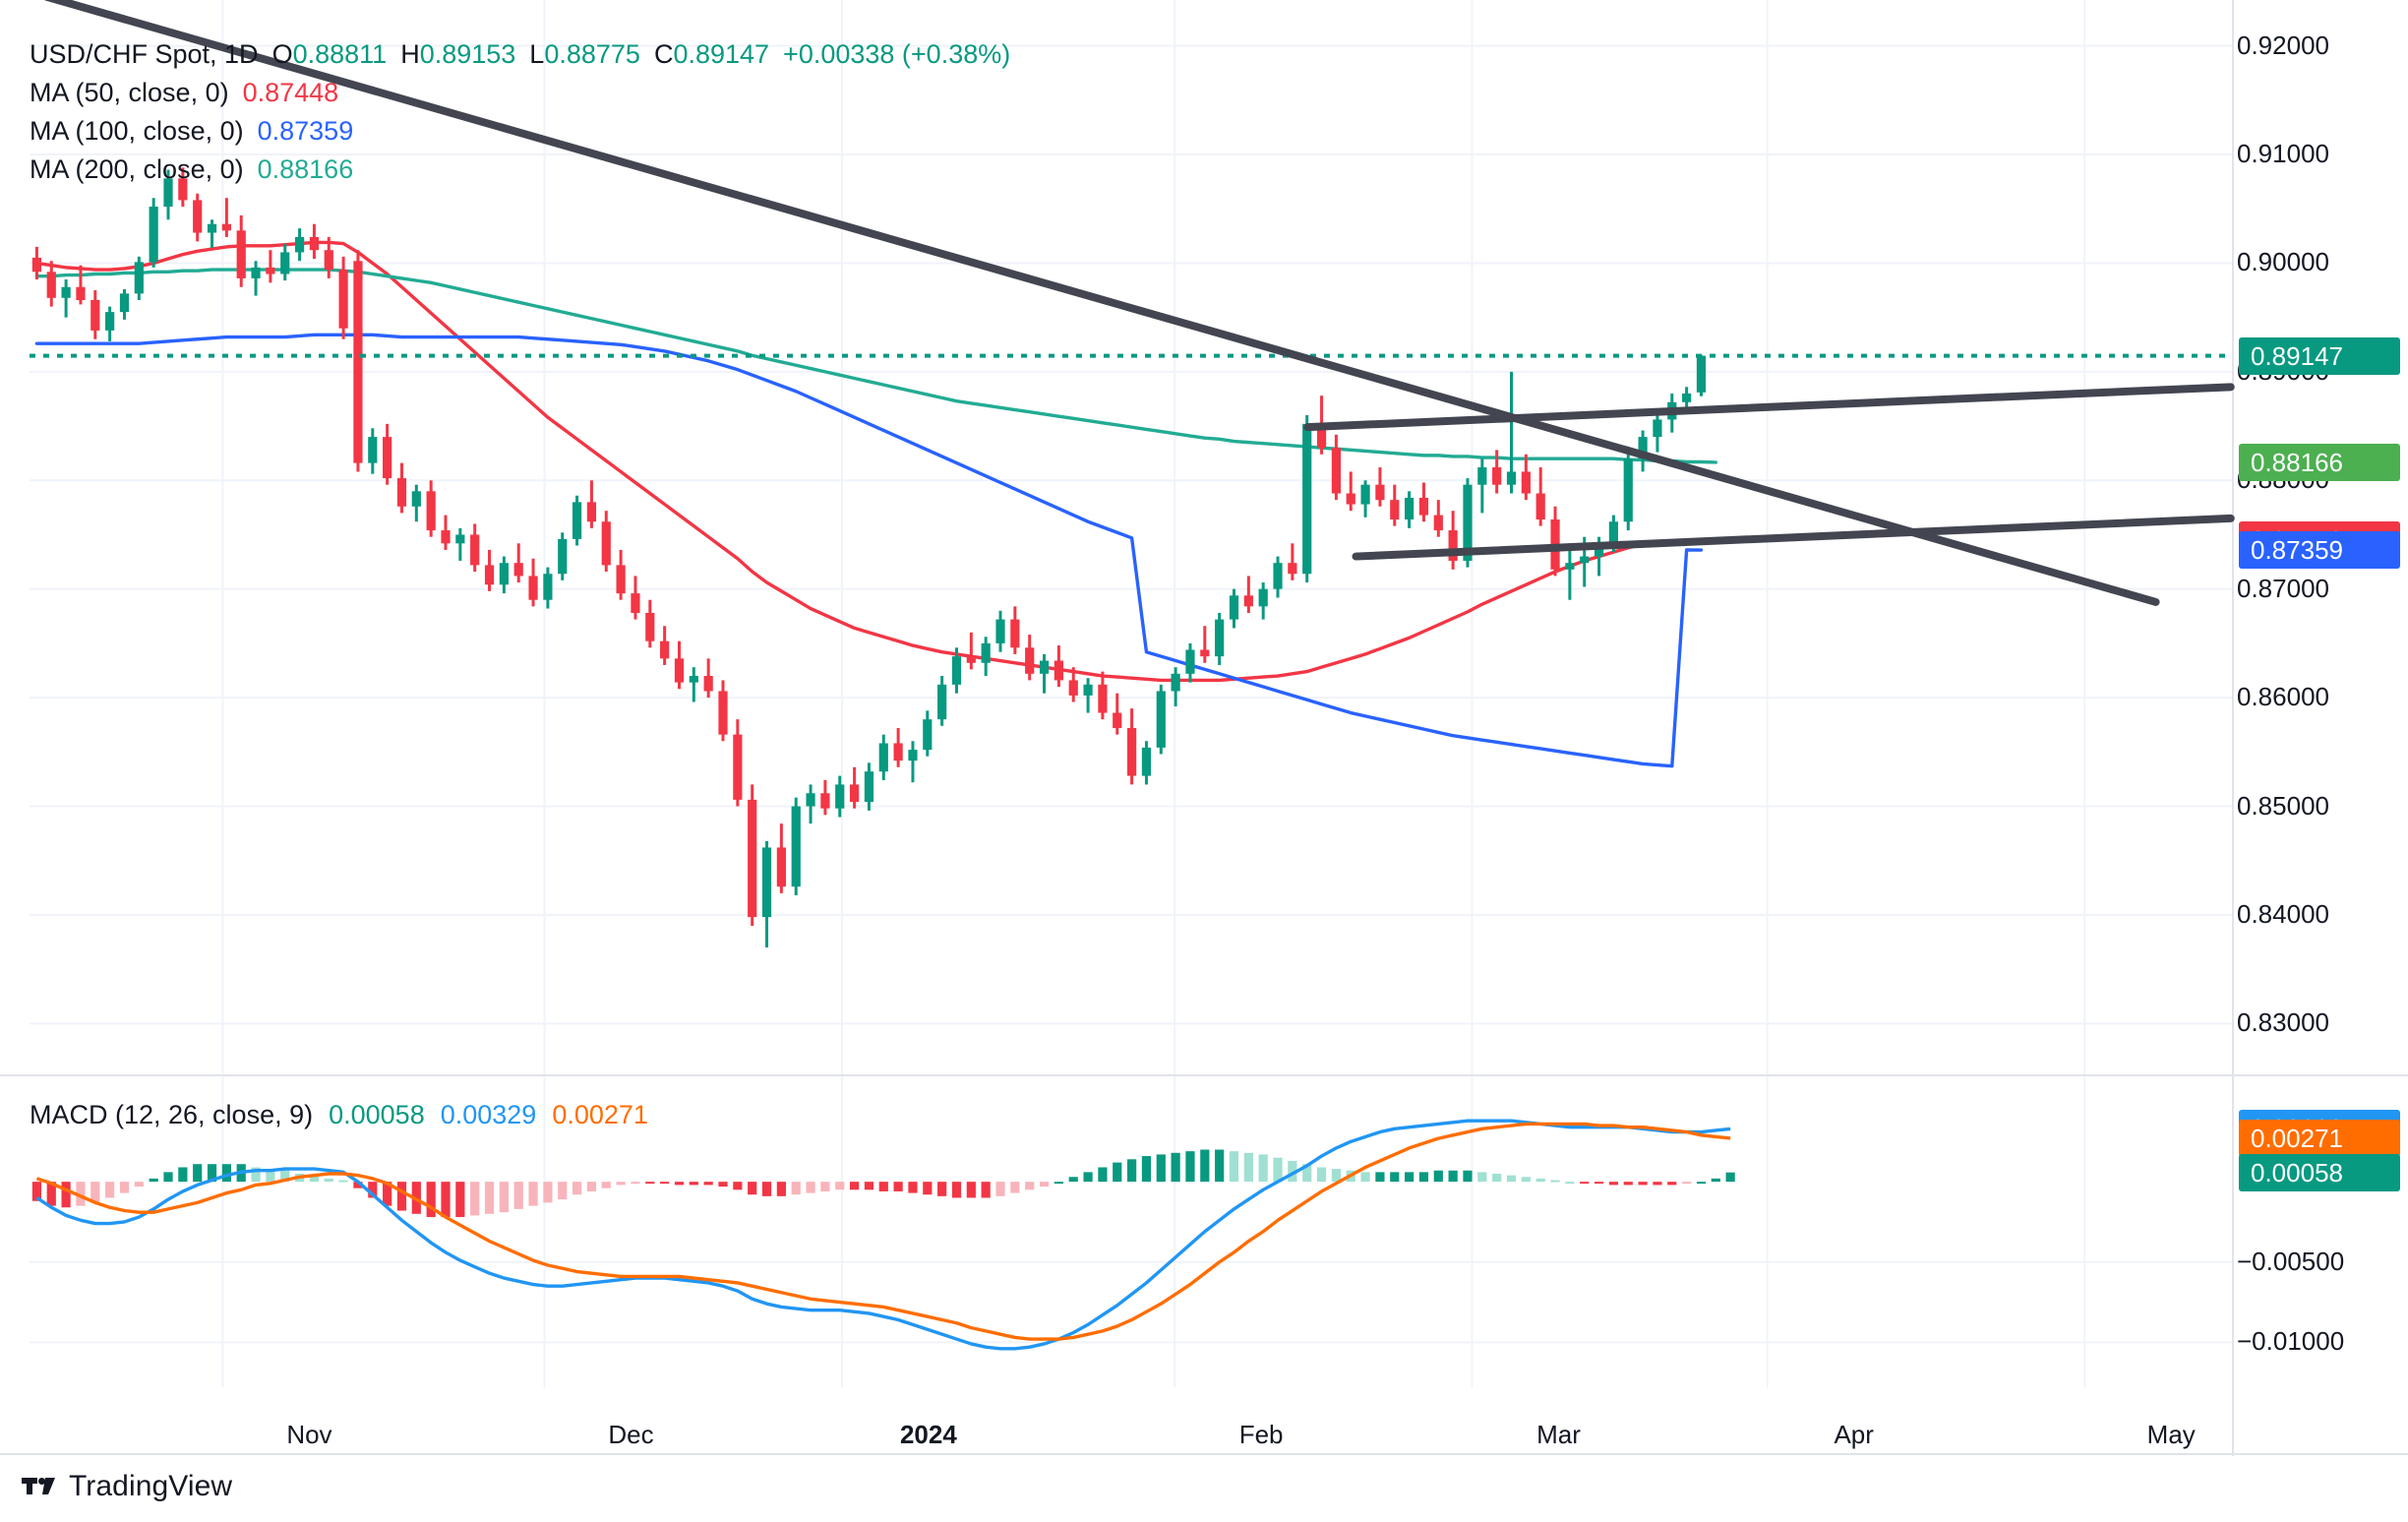  I want to click on macd-badge: 0.00271, so click(2319, 1138).